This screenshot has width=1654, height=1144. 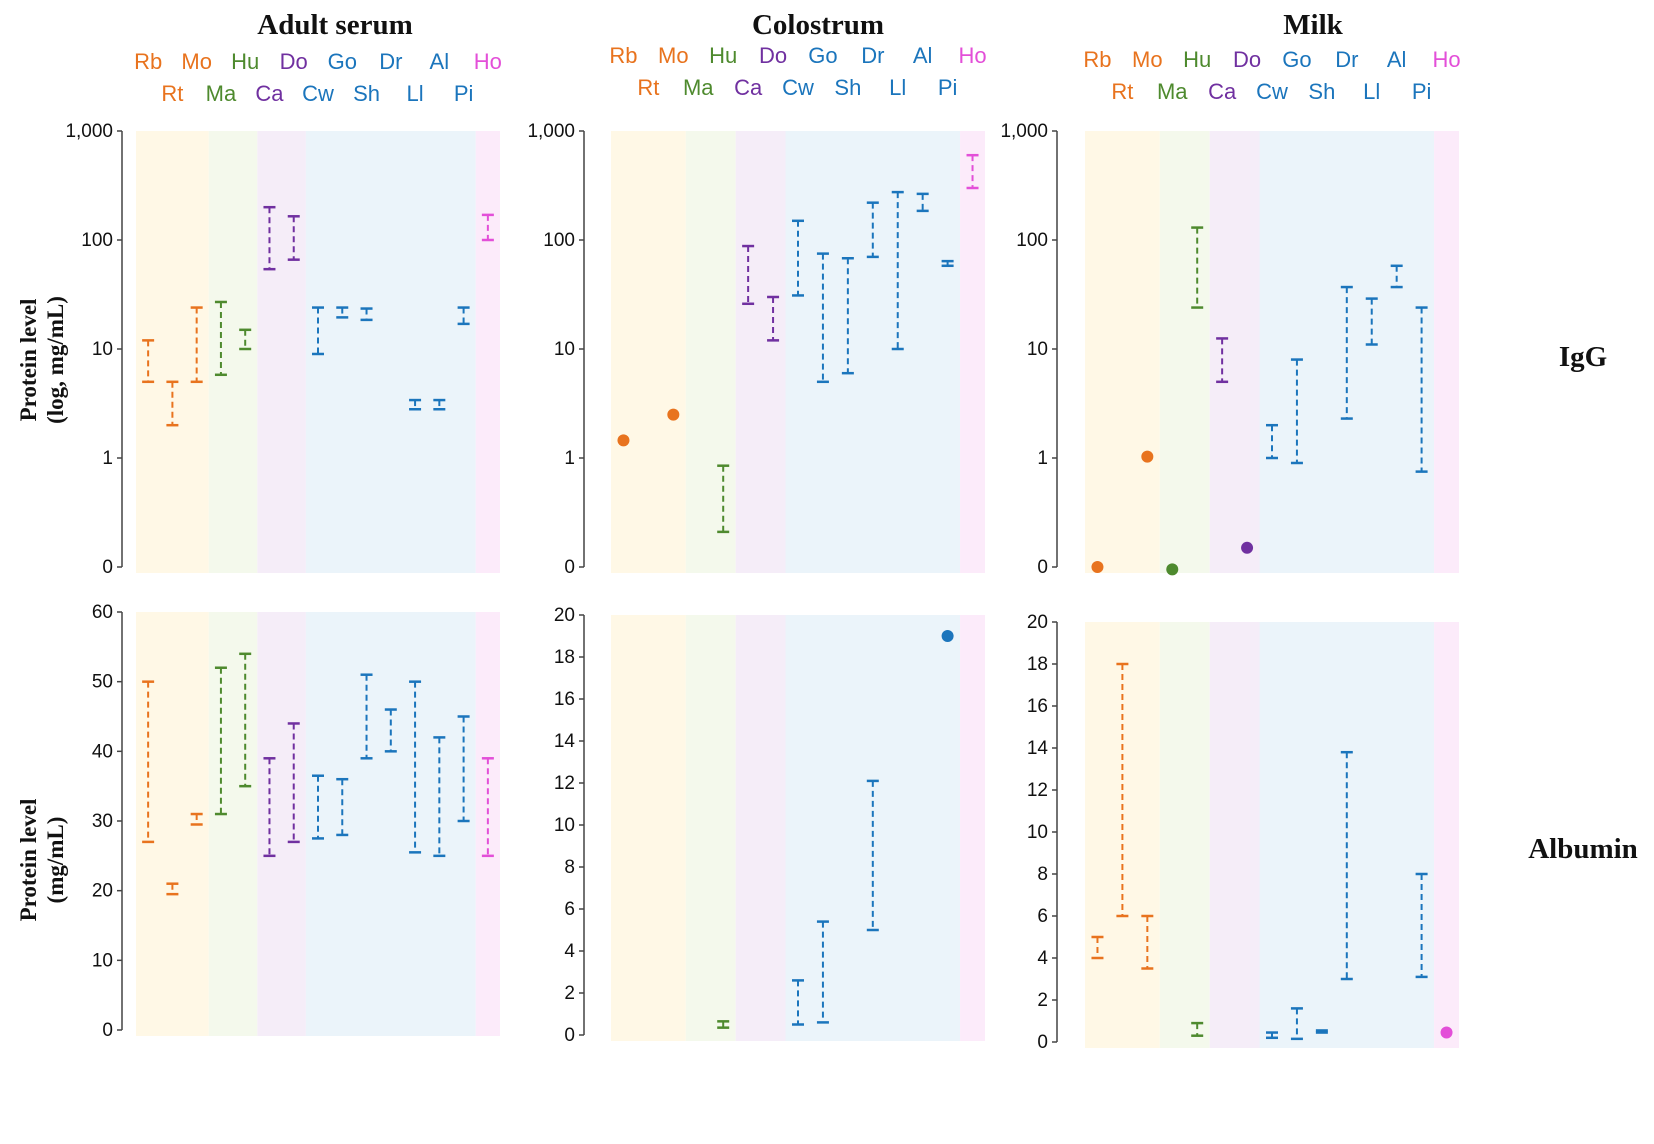 What do you see at coordinates (1583, 849) in the screenshot?
I see `row-label-albumin: Albumin` at bounding box center [1583, 849].